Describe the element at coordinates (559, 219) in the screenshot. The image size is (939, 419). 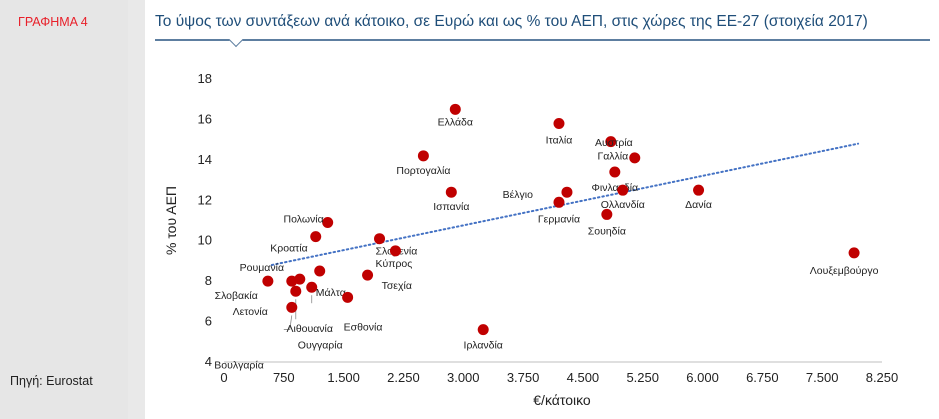
I see `point-label: Γερμανία` at that location.